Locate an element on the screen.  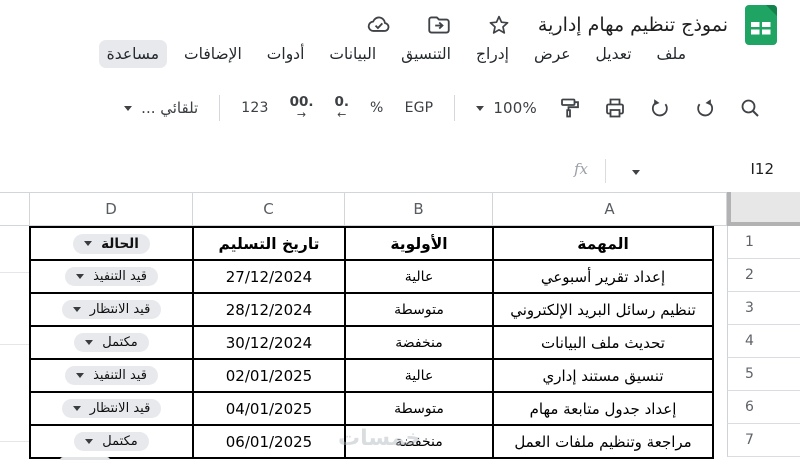
increase-decimal-button: .00 → is located at coordinates (302, 108).